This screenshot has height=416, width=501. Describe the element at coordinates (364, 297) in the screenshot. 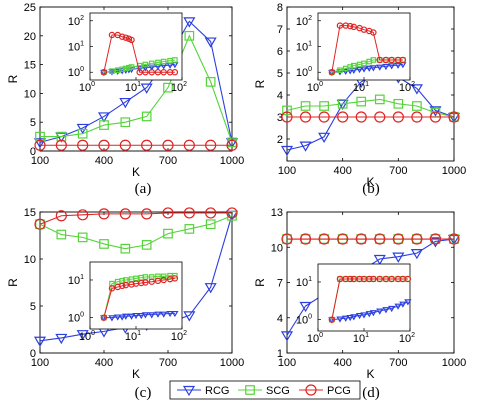

I see `inset-box` at that location.